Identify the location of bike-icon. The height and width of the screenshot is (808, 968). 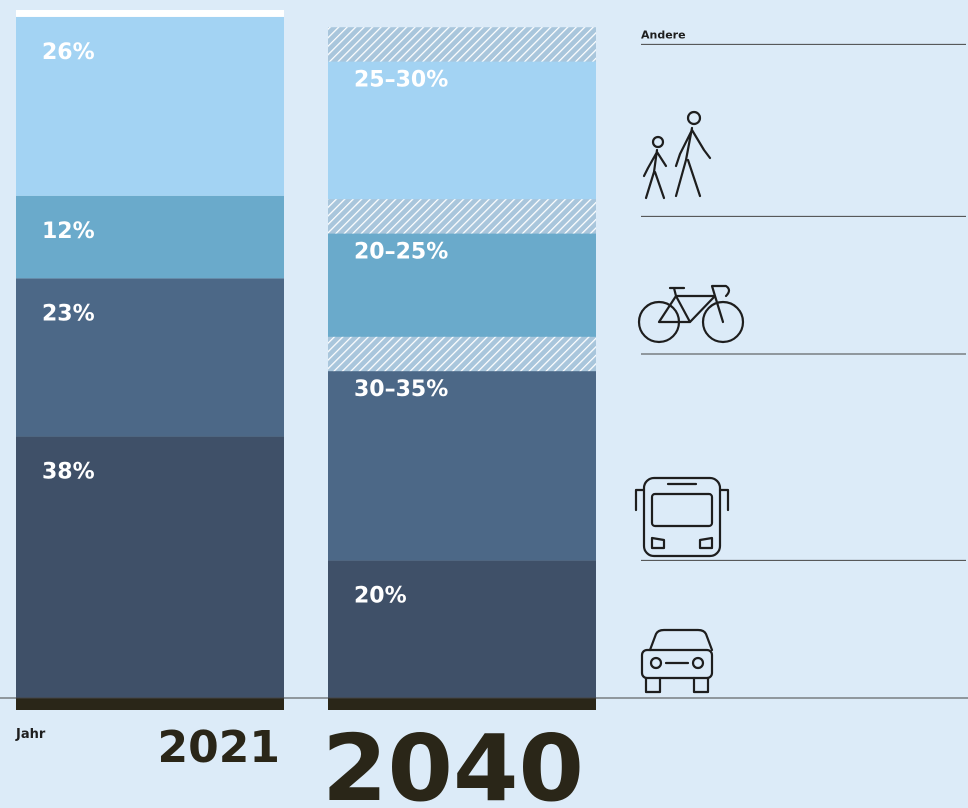
(691, 314).